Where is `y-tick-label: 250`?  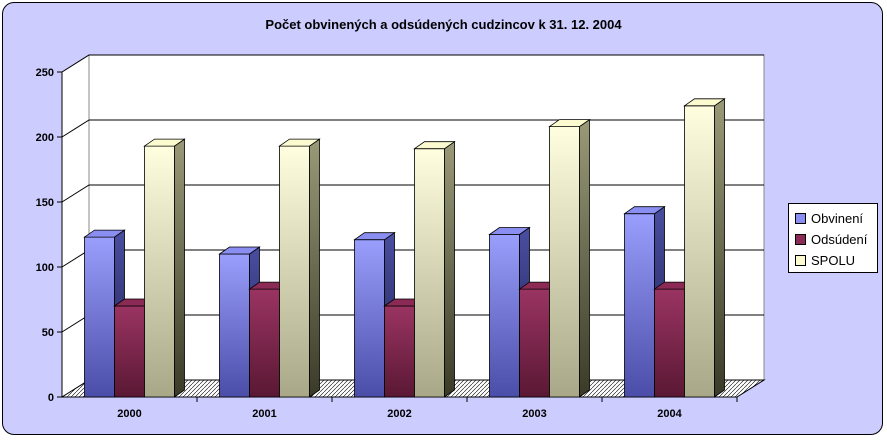
y-tick-label: 250 is located at coordinates (45, 73).